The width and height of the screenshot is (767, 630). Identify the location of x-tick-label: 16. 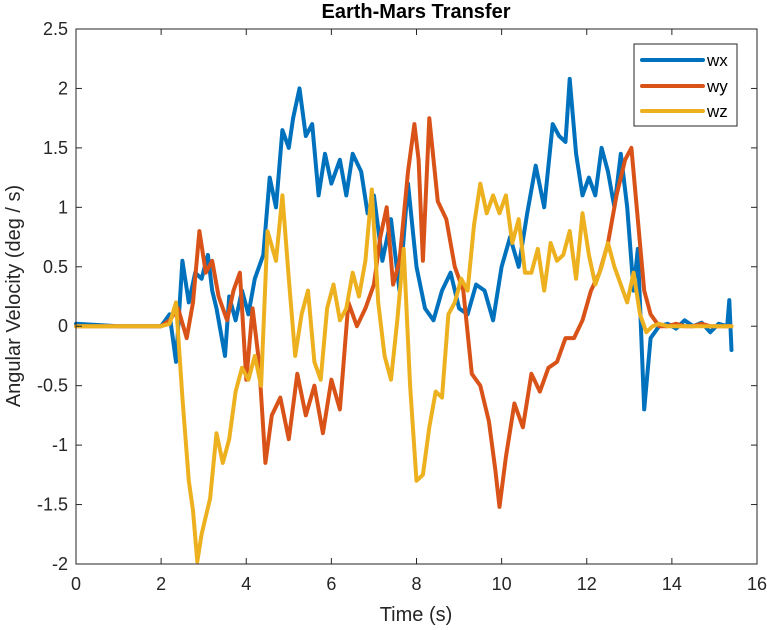
(757, 584).